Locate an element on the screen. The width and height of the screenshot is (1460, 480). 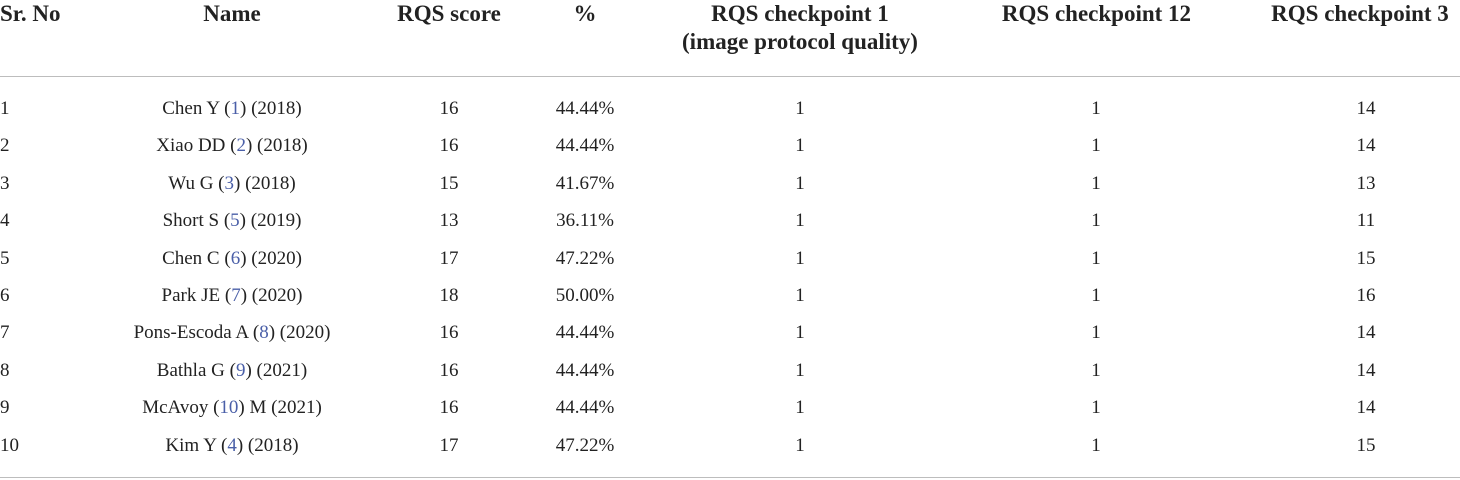
cell-name: Kim Y (4) (2018) is located at coordinates (232, 446).